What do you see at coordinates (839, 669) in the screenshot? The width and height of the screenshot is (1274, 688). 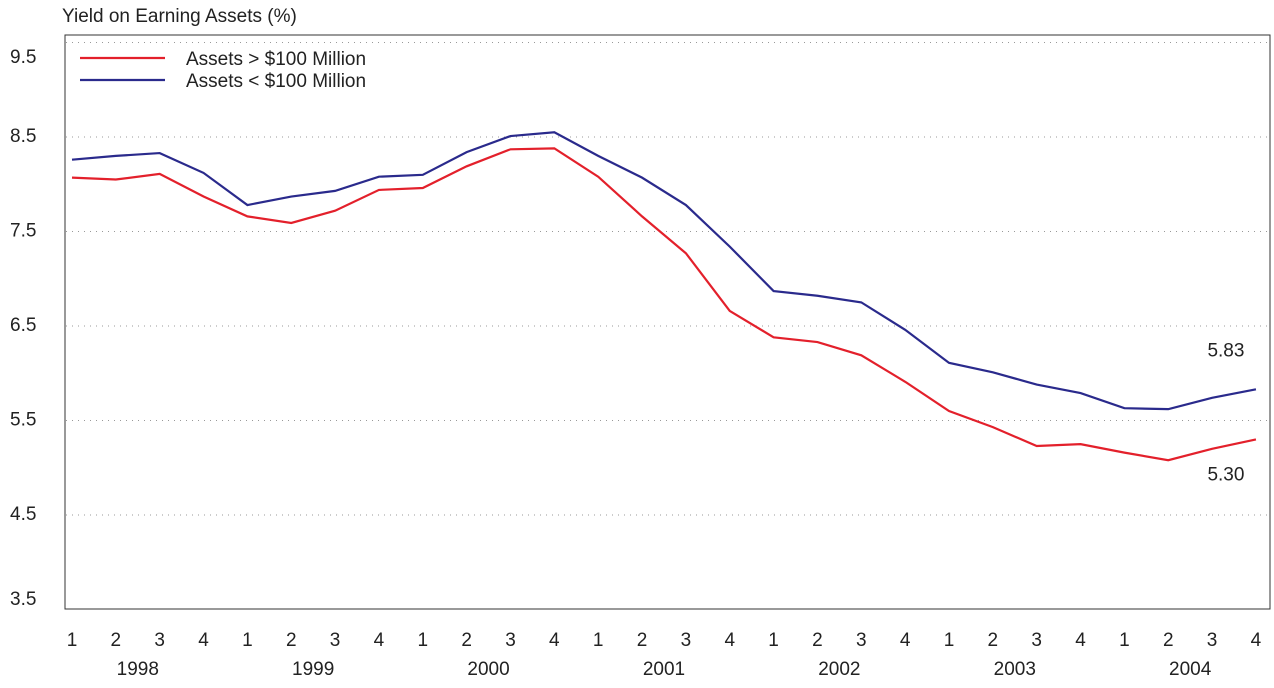 I see `year-label: 2002` at bounding box center [839, 669].